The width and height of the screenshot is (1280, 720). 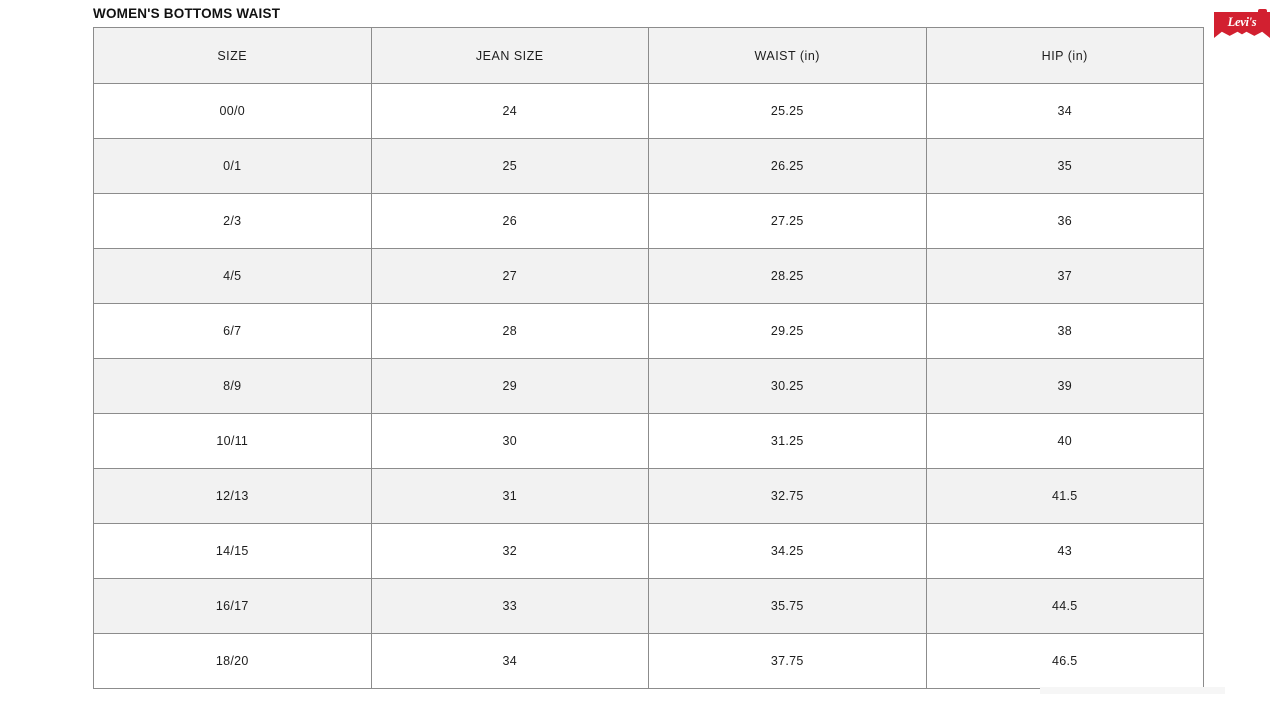 What do you see at coordinates (509, 111) in the screenshot?
I see `cell-jean-size: 24` at bounding box center [509, 111].